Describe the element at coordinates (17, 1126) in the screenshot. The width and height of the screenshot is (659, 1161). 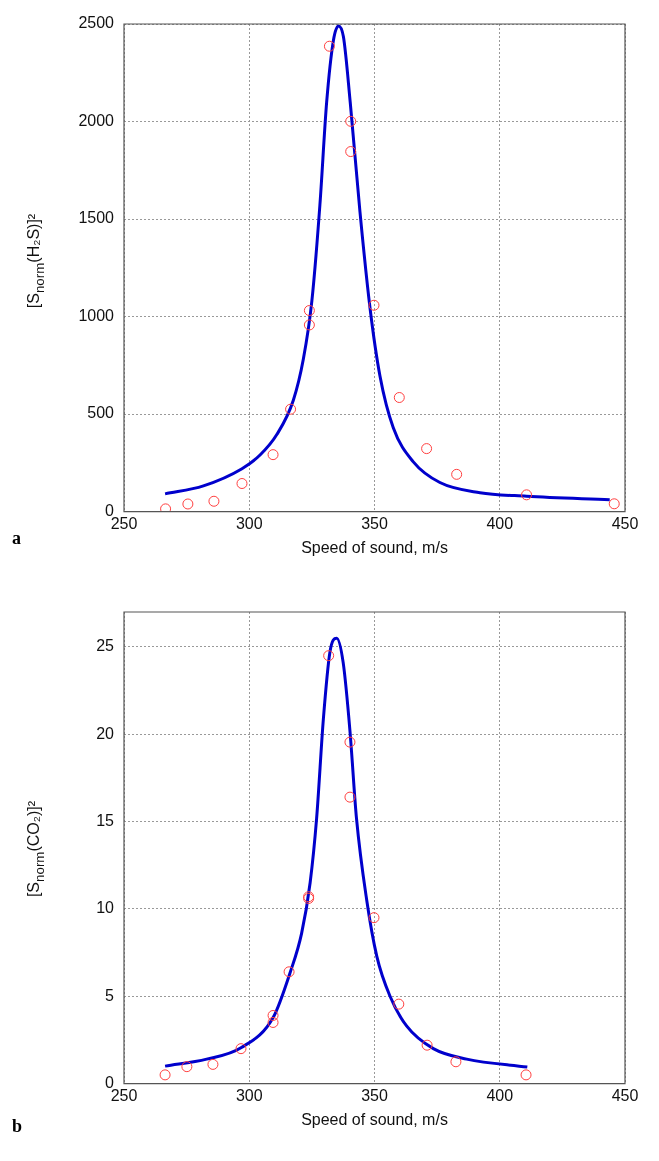
I see `text: b` at that location.